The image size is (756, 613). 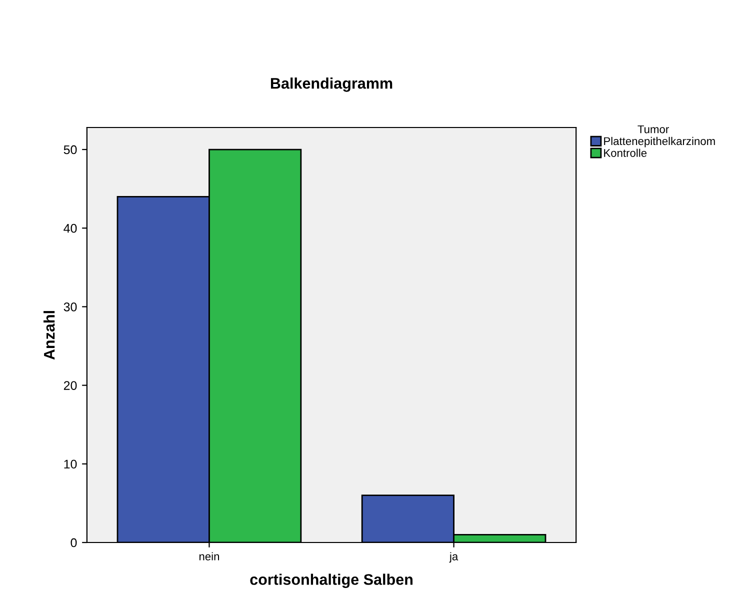 I want to click on x-tick-label: nein, so click(x=209, y=556).